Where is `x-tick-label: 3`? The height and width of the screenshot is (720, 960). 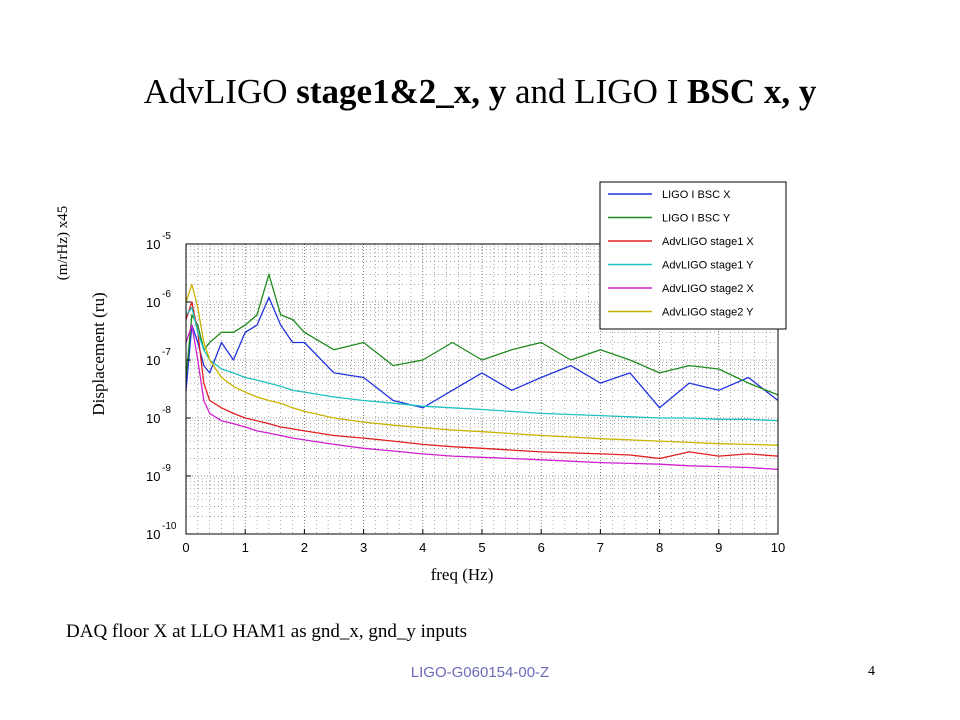
x-tick-label: 3 is located at coordinates (363, 547).